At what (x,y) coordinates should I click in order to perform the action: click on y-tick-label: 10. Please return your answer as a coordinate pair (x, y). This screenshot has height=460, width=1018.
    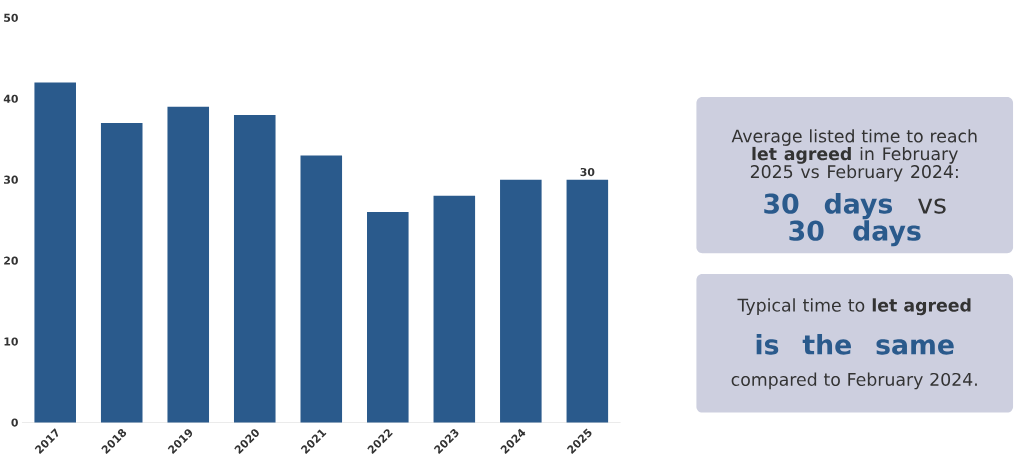
    Looking at the image, I should click on (11, 341).